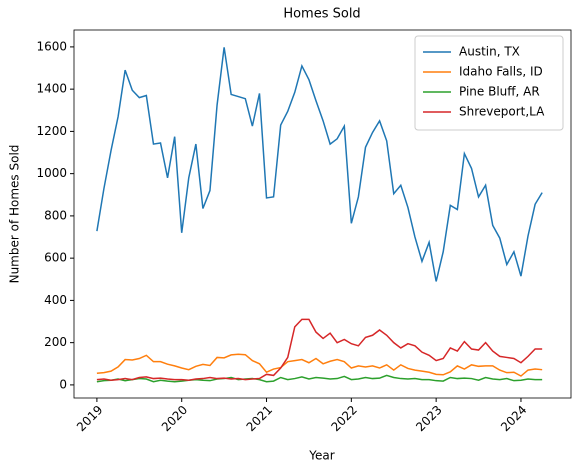 The width and height of the screenshot is (580, 474). What do you see at coordinates (51, 89) in the screenshot?
I see `y-tick-label: 1400` at bounding box center [51, 89].